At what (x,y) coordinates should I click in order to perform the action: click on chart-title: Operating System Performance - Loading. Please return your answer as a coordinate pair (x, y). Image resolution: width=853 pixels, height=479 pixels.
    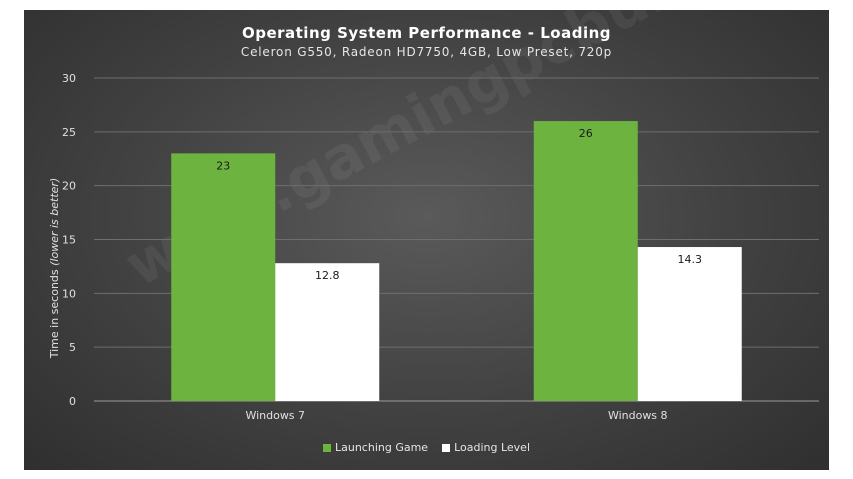
    Looking at the image, I should click on (426, 33).